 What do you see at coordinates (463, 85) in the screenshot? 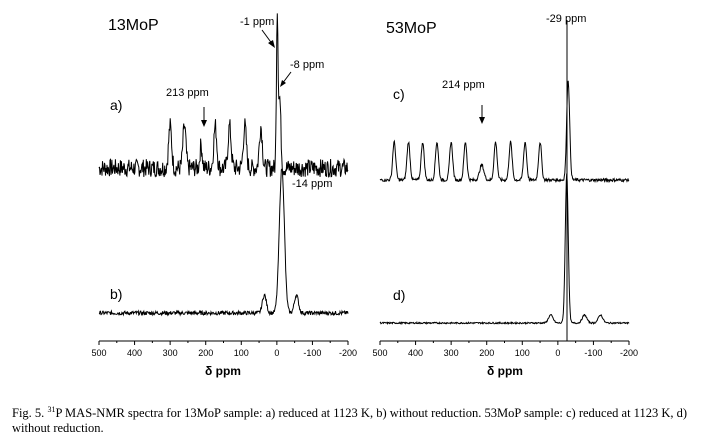
I see `peak-label-214: 214 ppm` at bounding box center [463, 85].